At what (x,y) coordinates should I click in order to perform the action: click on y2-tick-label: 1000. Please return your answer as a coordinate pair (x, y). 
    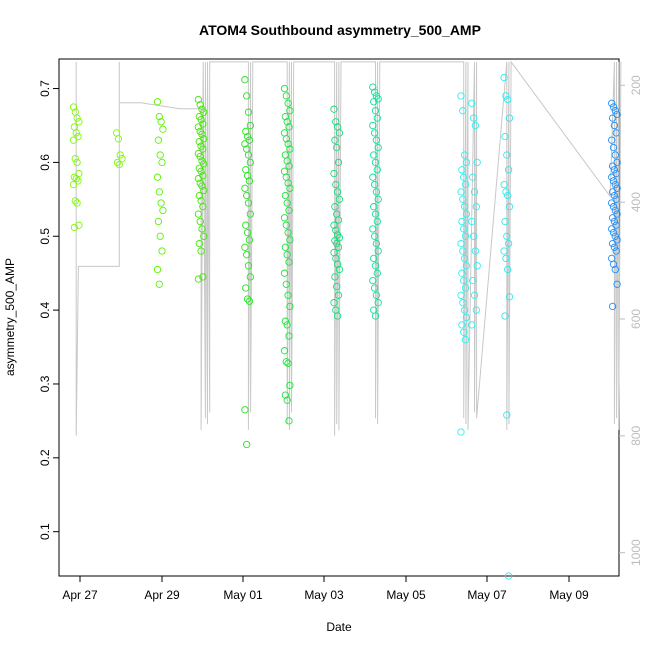
    Looking at the image, I should click on (636, 552).